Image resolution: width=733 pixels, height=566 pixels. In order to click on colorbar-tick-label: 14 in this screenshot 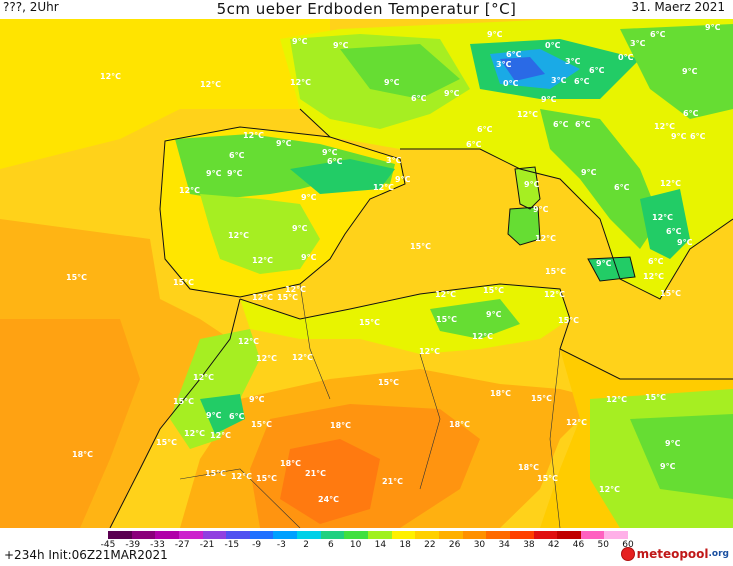, I will do `click(380, 545)`.